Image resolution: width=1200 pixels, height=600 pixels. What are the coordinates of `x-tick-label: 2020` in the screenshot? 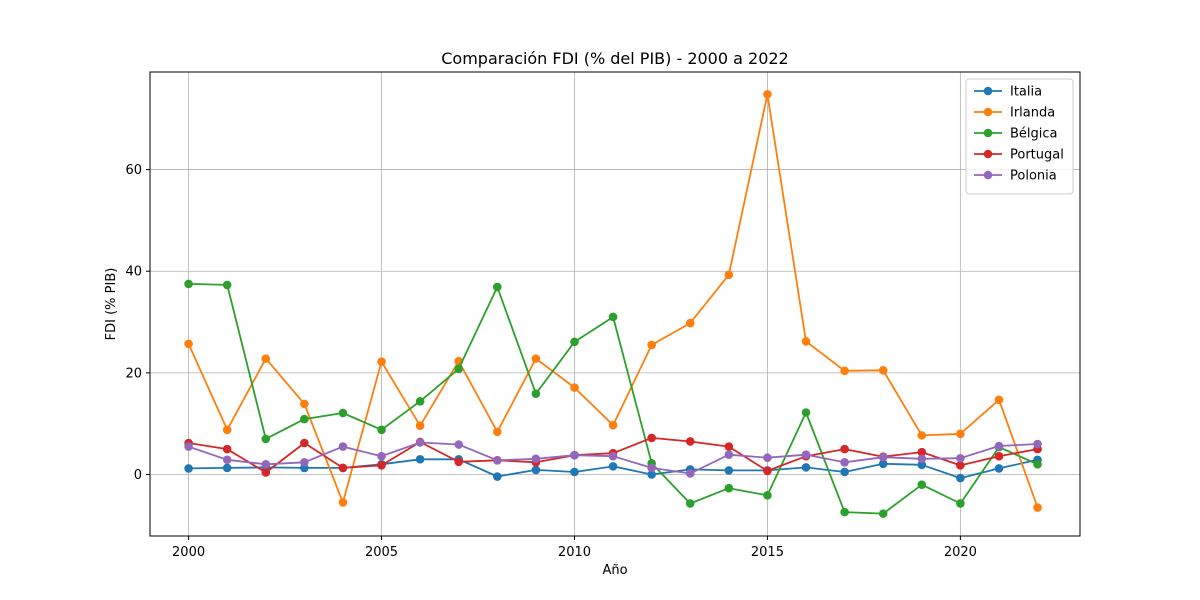 It's located at (960, 552).